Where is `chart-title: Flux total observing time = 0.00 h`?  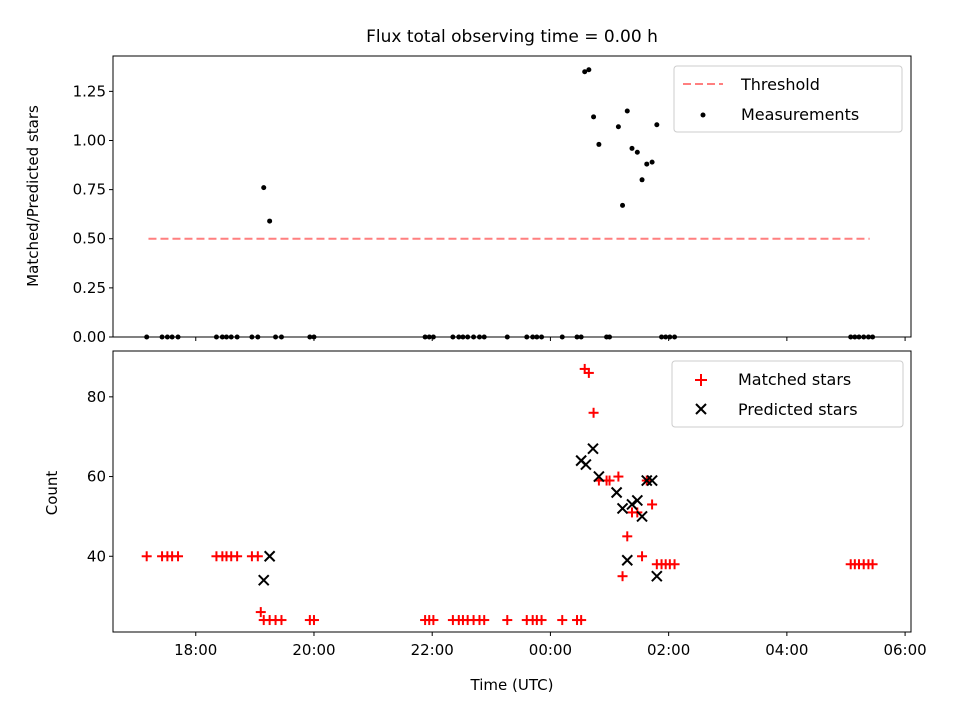 chart-title: Flux total observing time = 0.00 h is located at coordinates (512, 37).